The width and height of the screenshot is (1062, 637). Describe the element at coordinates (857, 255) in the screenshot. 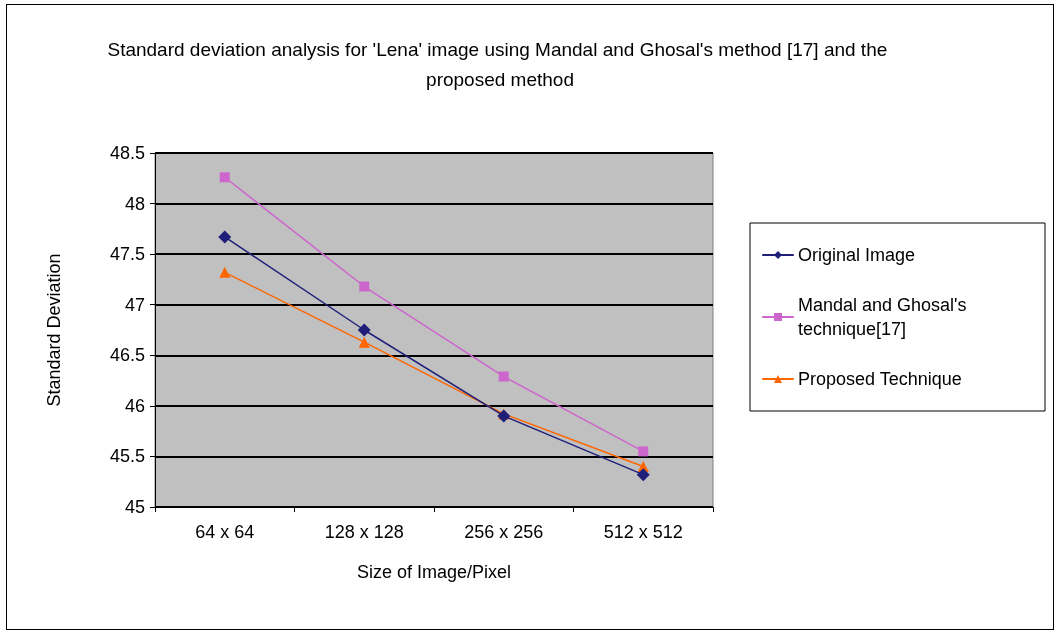

I see `legend-label: Original Image` at that location.